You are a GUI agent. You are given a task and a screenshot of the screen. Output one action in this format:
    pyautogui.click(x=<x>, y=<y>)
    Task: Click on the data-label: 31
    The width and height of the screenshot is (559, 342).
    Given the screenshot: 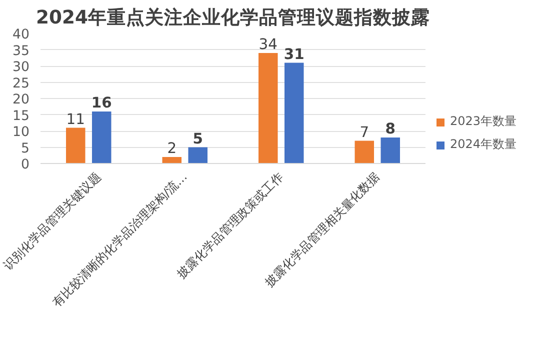 What is the action you would take?
    pyautogui.click(x=294, y=54)
    